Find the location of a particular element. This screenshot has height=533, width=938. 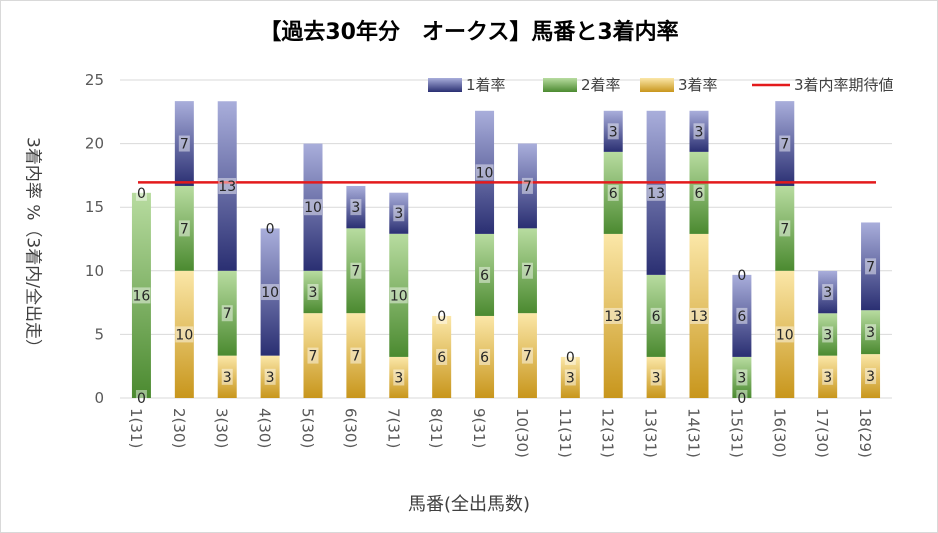

x-tick-label: 4(30) is located at coordinates (265, 428).